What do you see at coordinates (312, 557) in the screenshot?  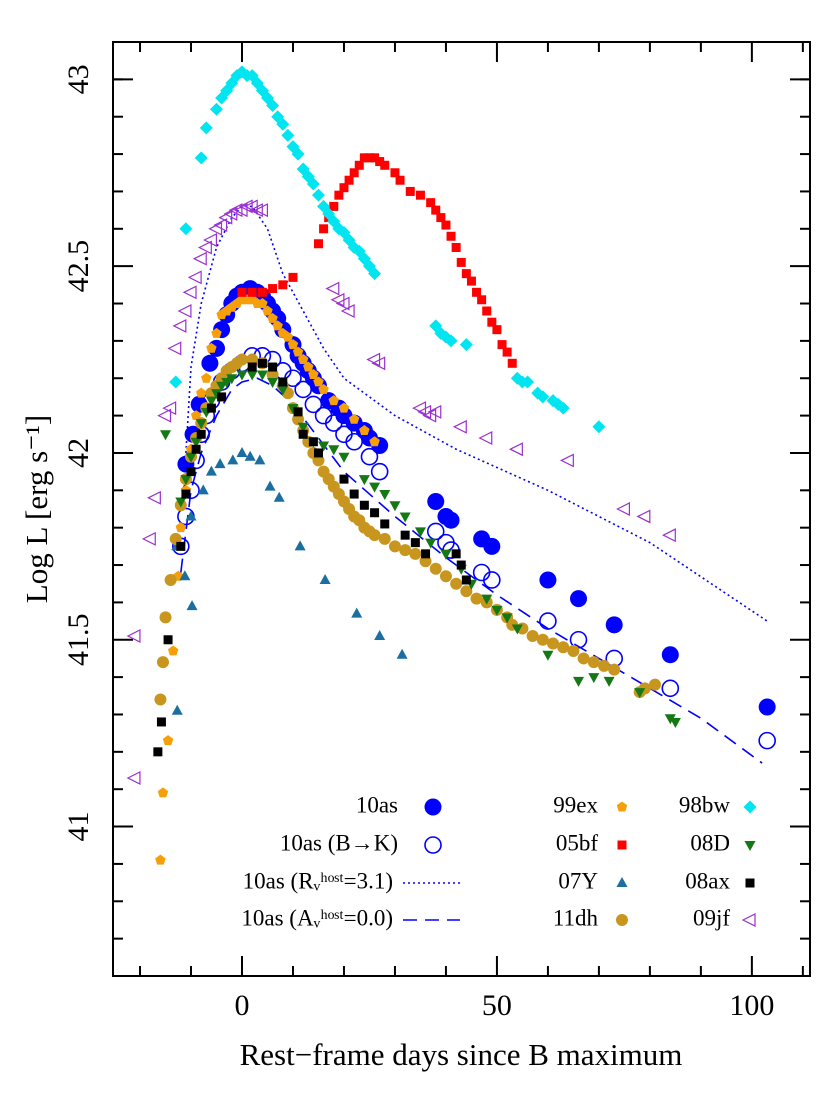 I see `series` at bounding box center [312, 557].